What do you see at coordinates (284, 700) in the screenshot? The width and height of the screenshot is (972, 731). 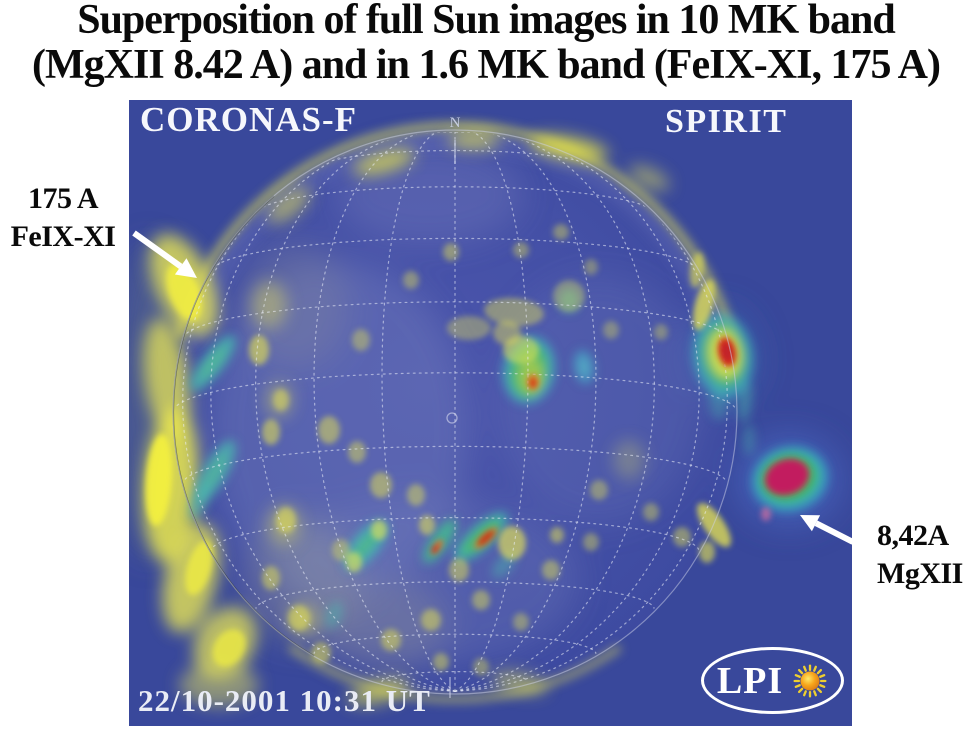 I see `observation-timestamp: 22/10-2001 10:31 UT` at bounding box center [284, 700].